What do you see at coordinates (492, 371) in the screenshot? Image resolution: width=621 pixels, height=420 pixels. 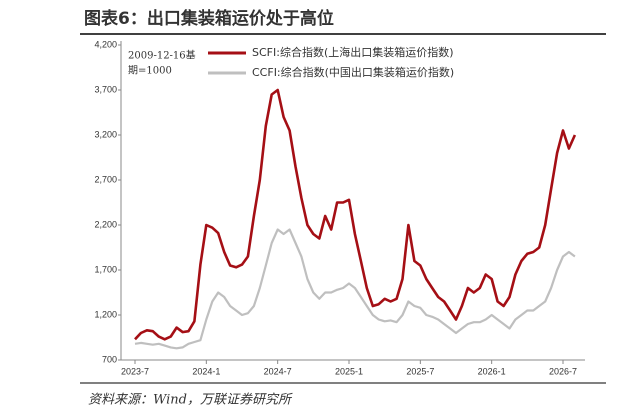 I see `x-tick-label: 2026-1` at bounding box center [492, 371].